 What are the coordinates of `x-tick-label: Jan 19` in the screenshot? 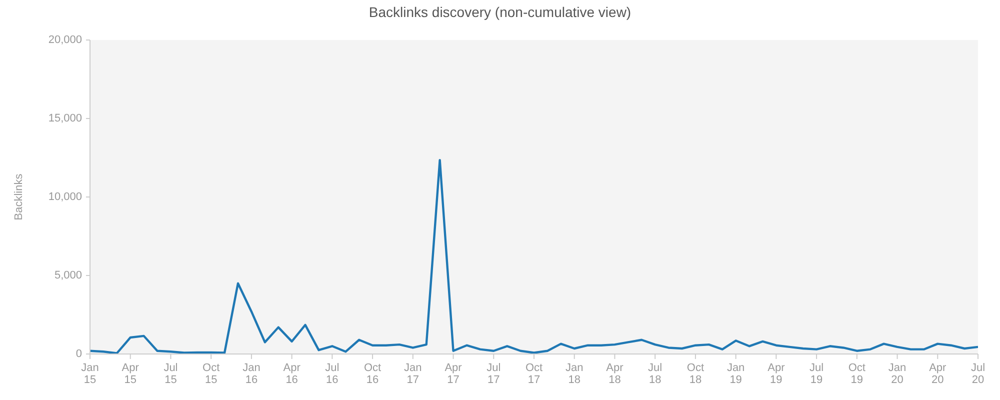 It's located at (735, 374).